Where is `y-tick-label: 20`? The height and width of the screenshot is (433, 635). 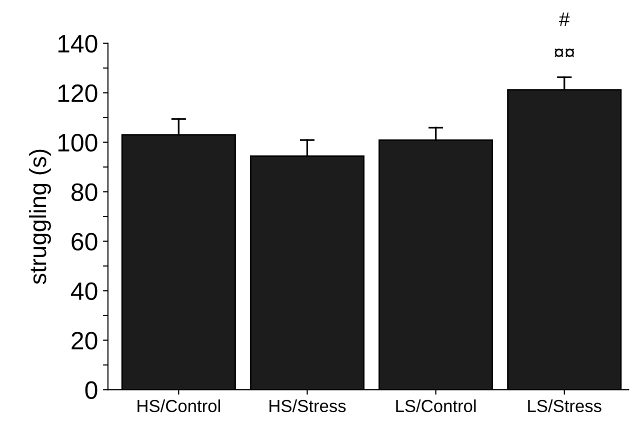 y-tick-label: 20 is located at coordinates (85, 341).